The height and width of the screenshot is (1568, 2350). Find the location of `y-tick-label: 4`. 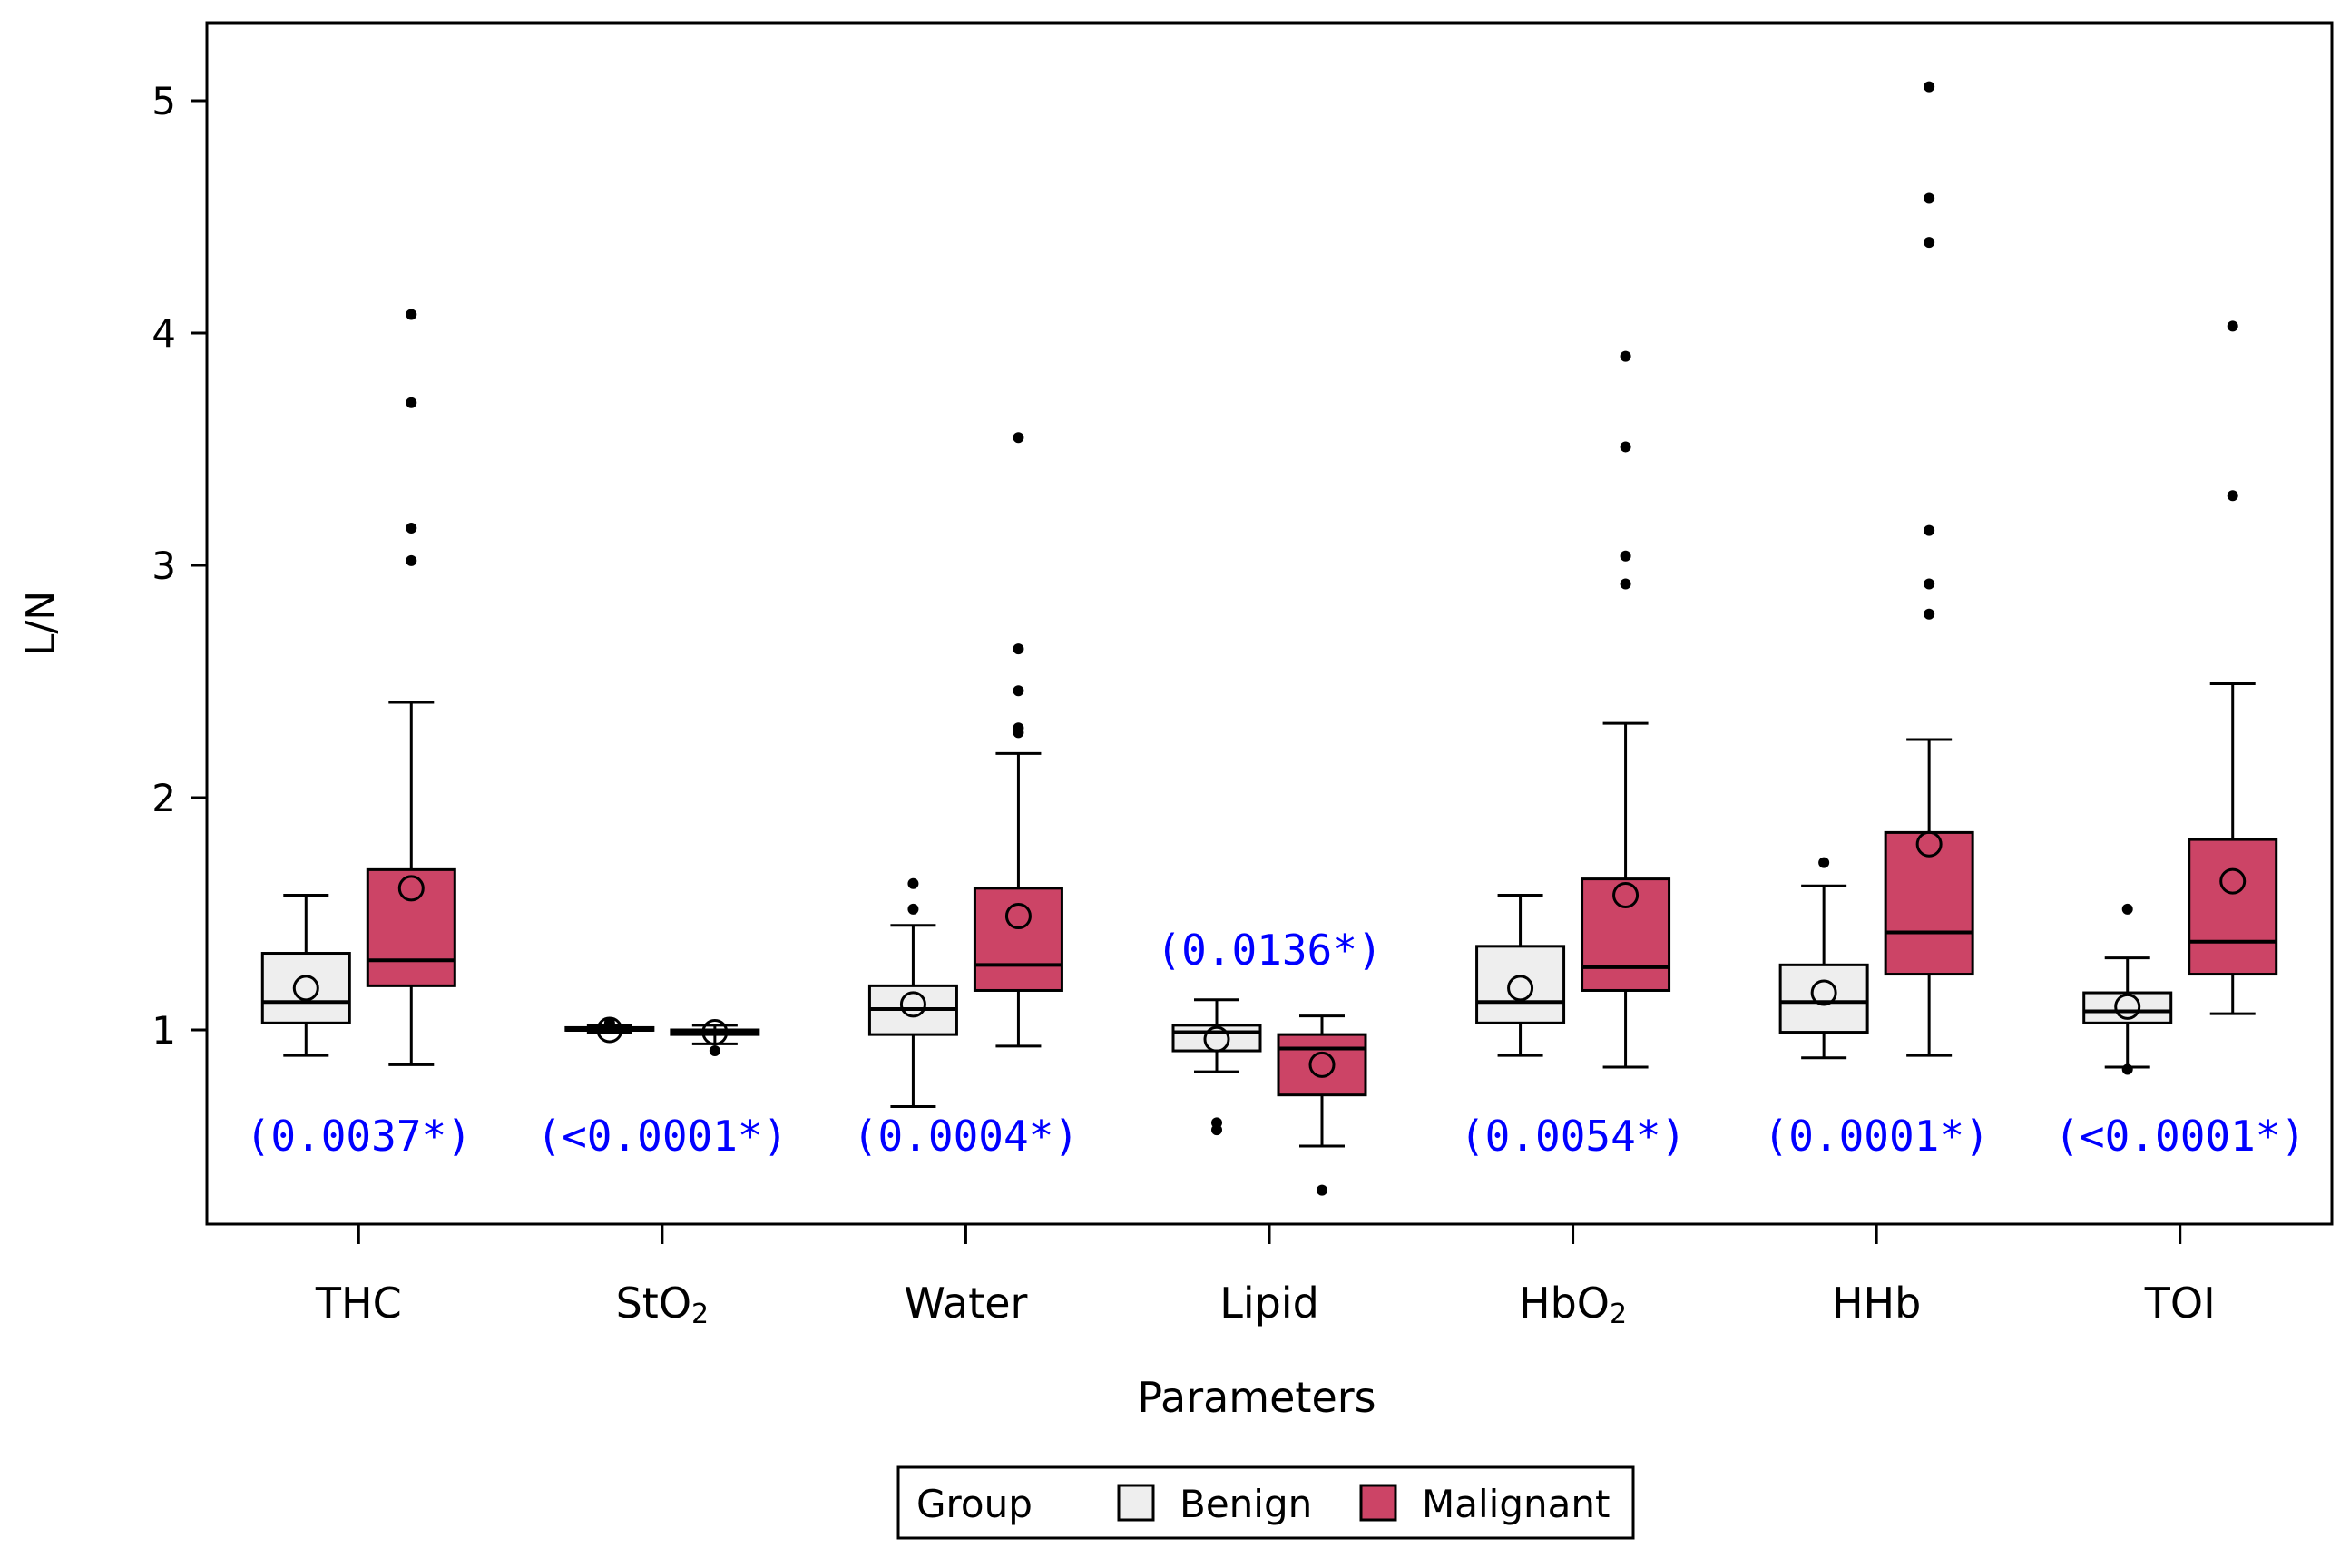

y-tick-label: 4 is located at coordinates (164, 333).